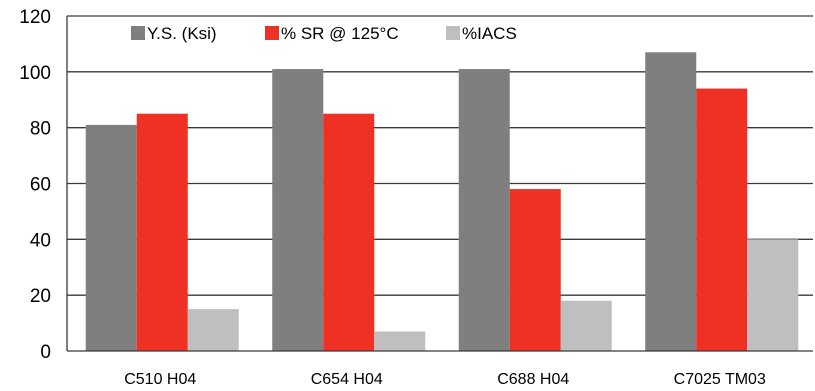 The height and width of the screenshot is (391, 815). Describe the element at coordinates (35, 17) in the screenshot. I see `y-tick-label: 120` at that location.